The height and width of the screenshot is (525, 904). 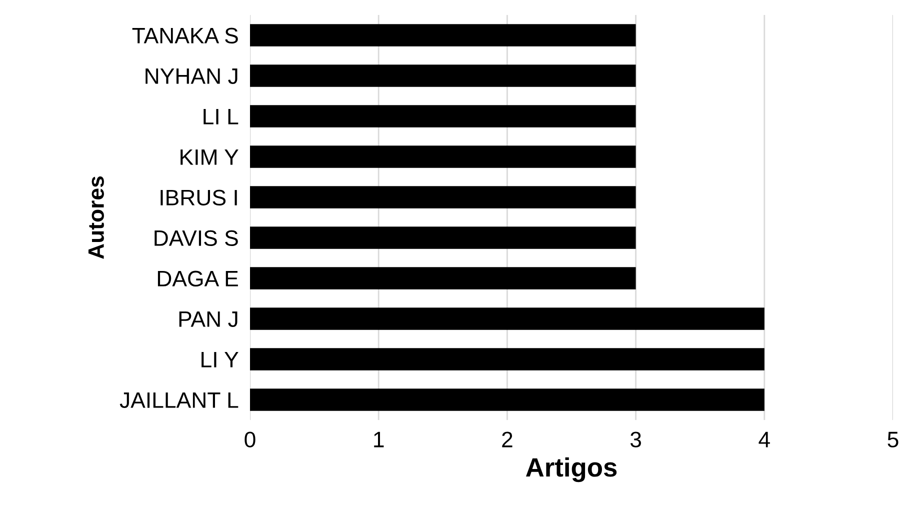 What do you see at coordinates (209, 157) in the screenshot?
I see `y-tick-label: KIM Y` at bounding box center [209, 157].